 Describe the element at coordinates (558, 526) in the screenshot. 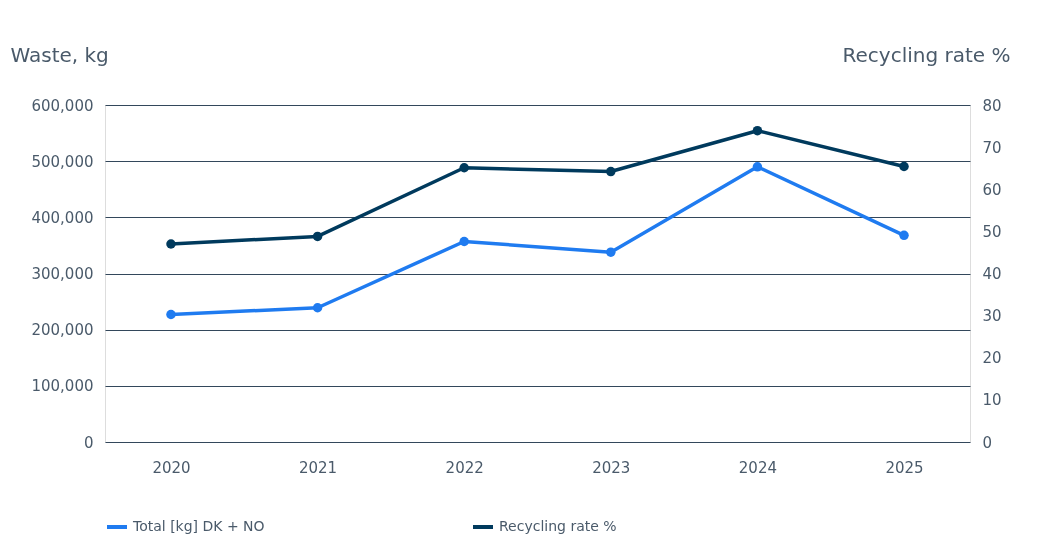

I see `legend-label: Recycling rate %` at that location.